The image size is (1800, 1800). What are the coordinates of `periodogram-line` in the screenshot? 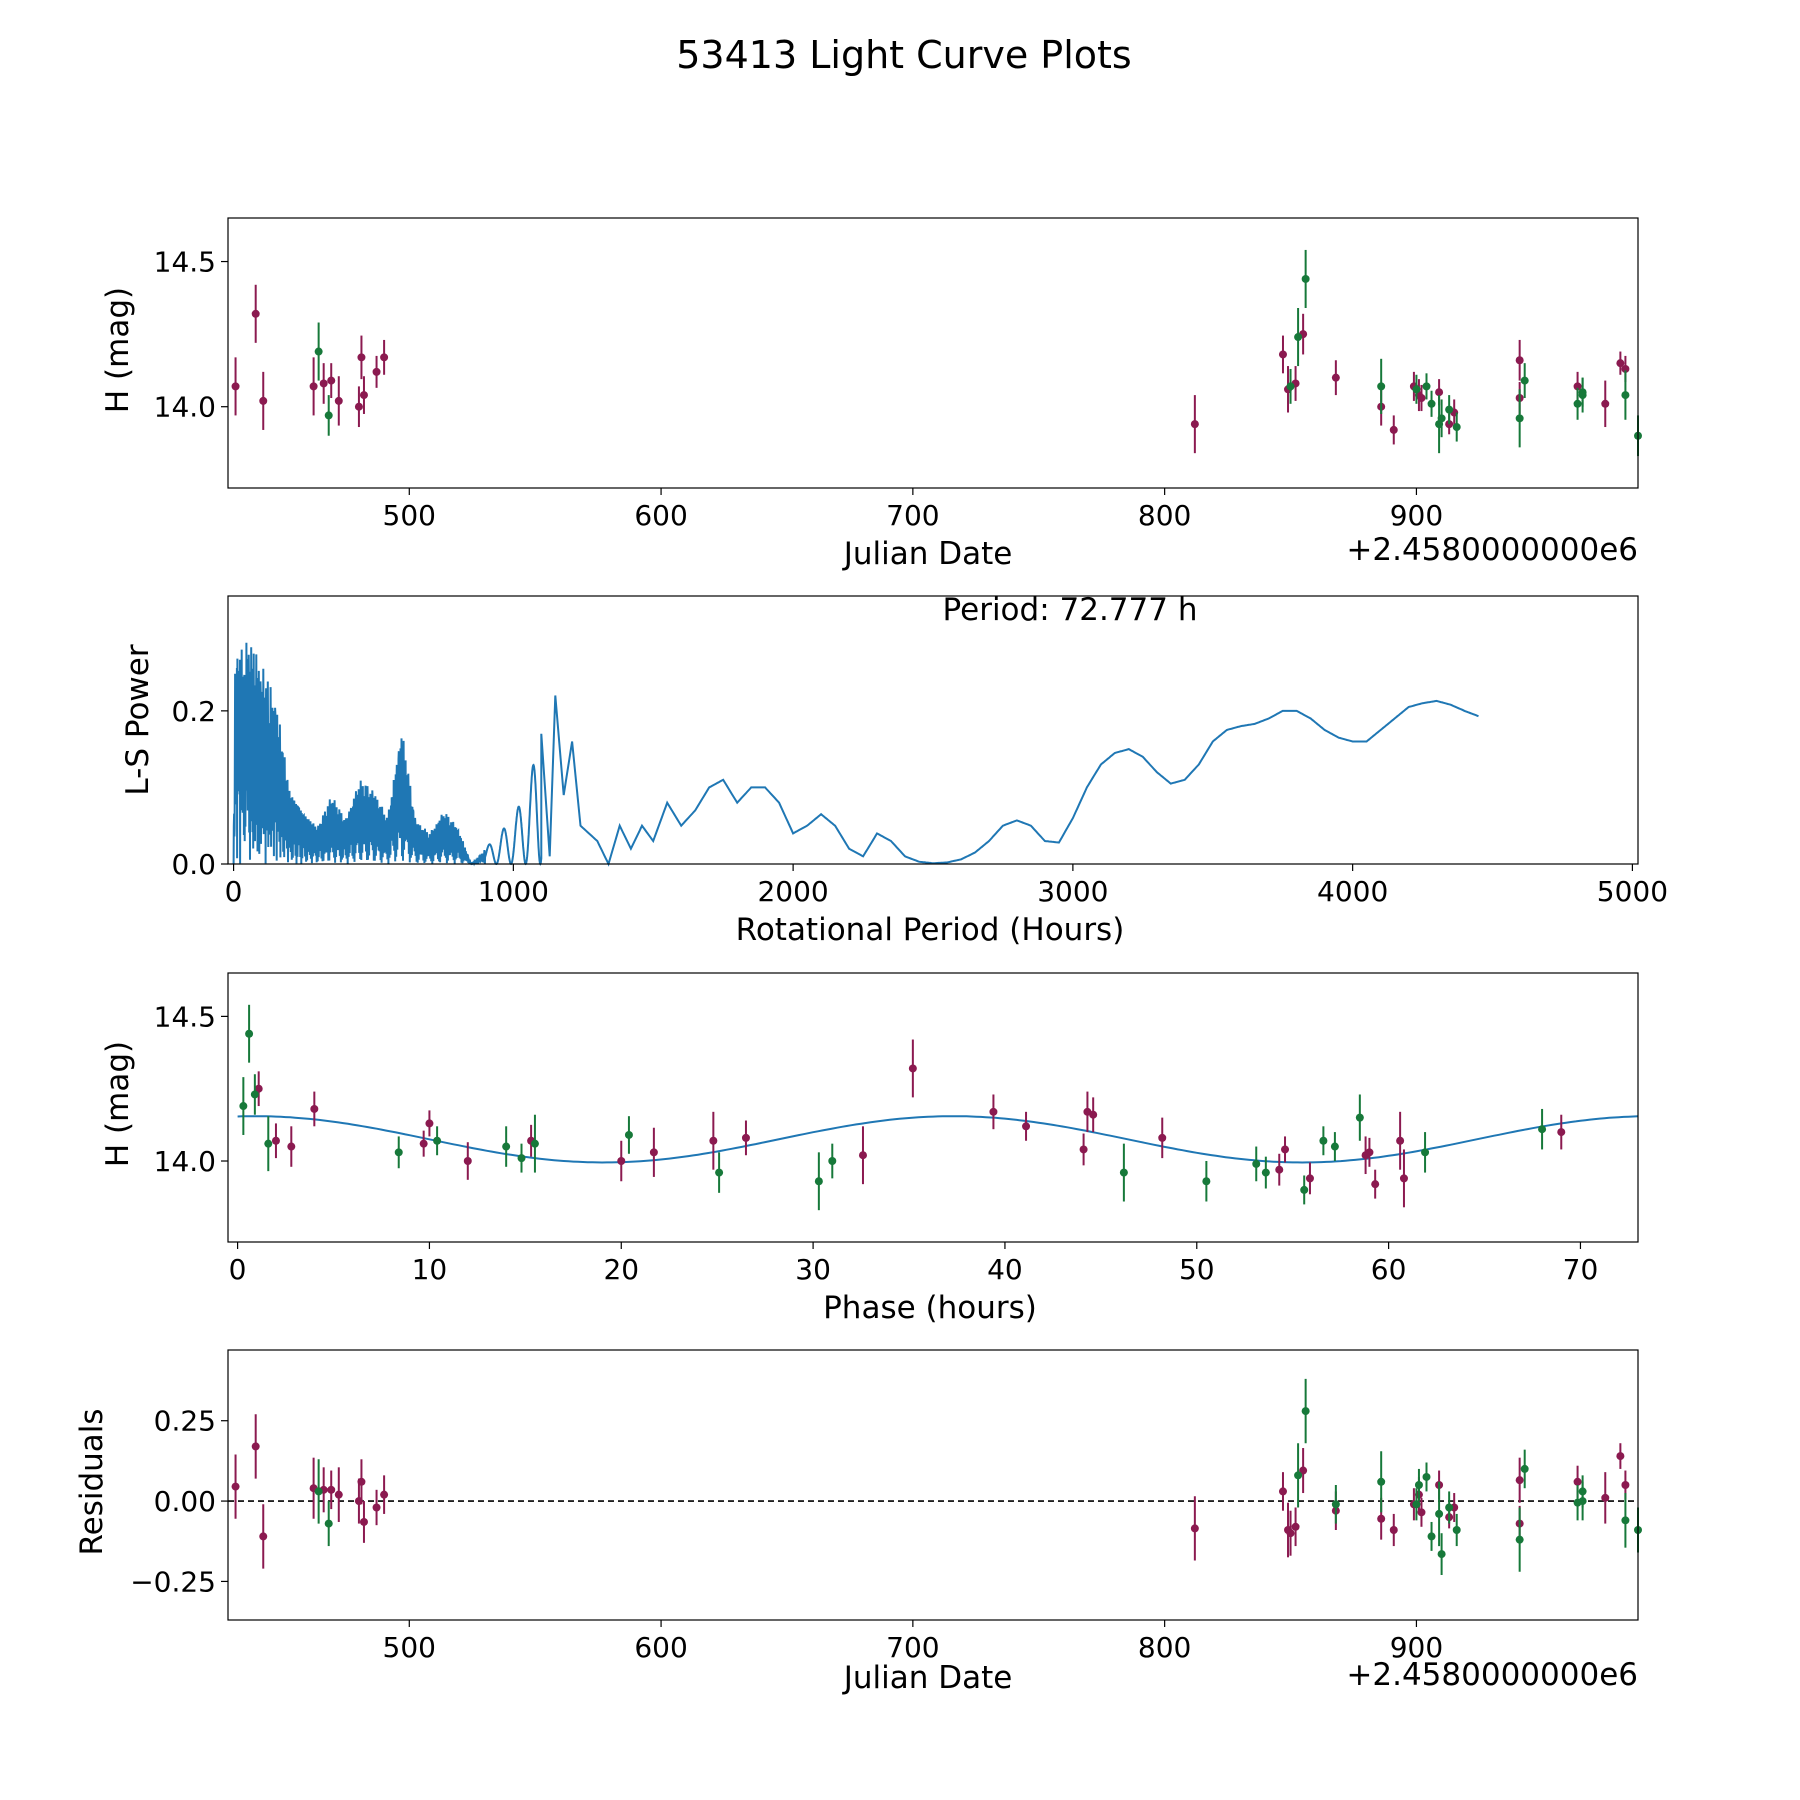 It's located at (855, 754).